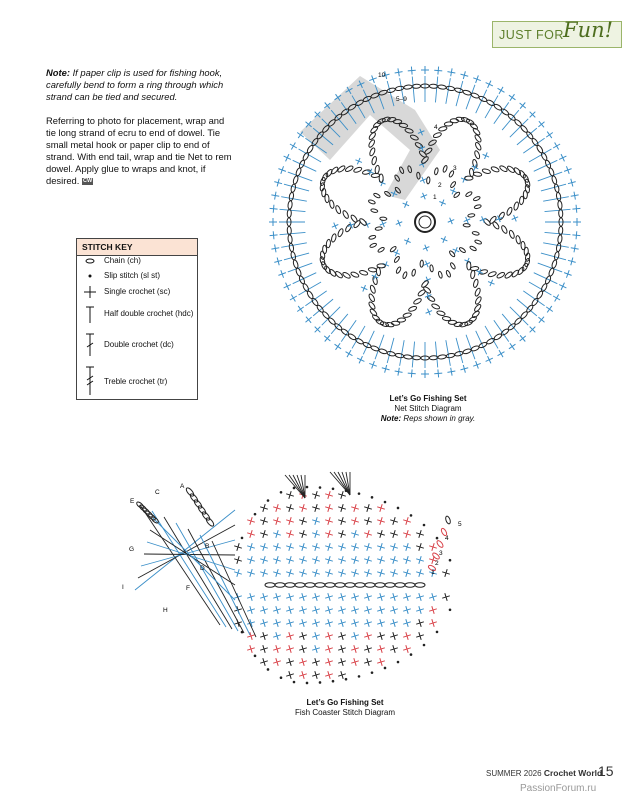  I want to click on section-label: G, so click(131, 549).